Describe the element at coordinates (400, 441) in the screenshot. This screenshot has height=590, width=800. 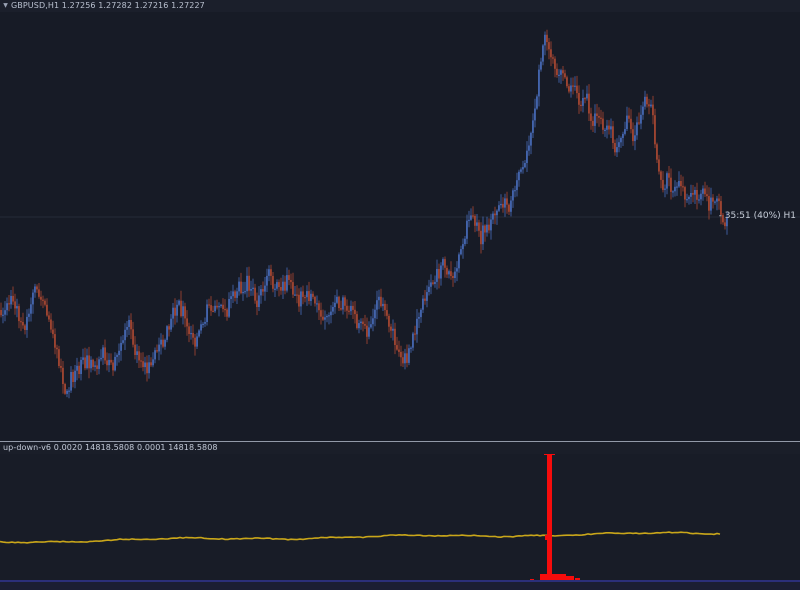
I see `panel-divider` at that location.